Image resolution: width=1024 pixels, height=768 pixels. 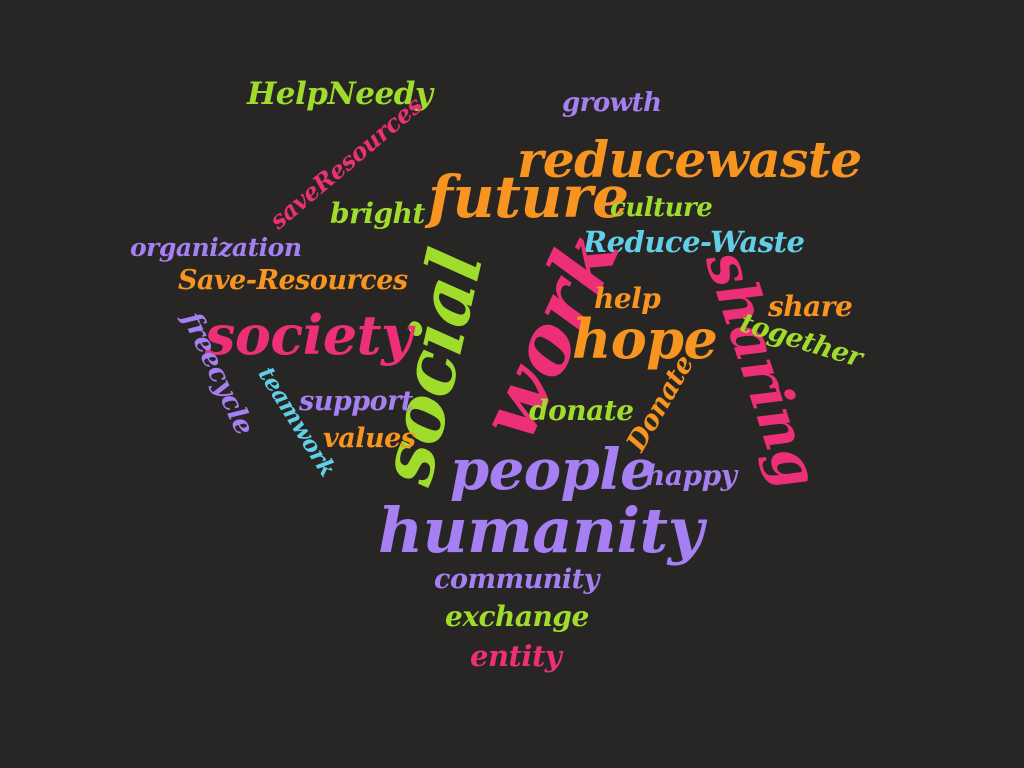 What do you see at coordinates (216, 247) in the screenshot?
I see `word-organization: organization` at bounding box center [216, 247].